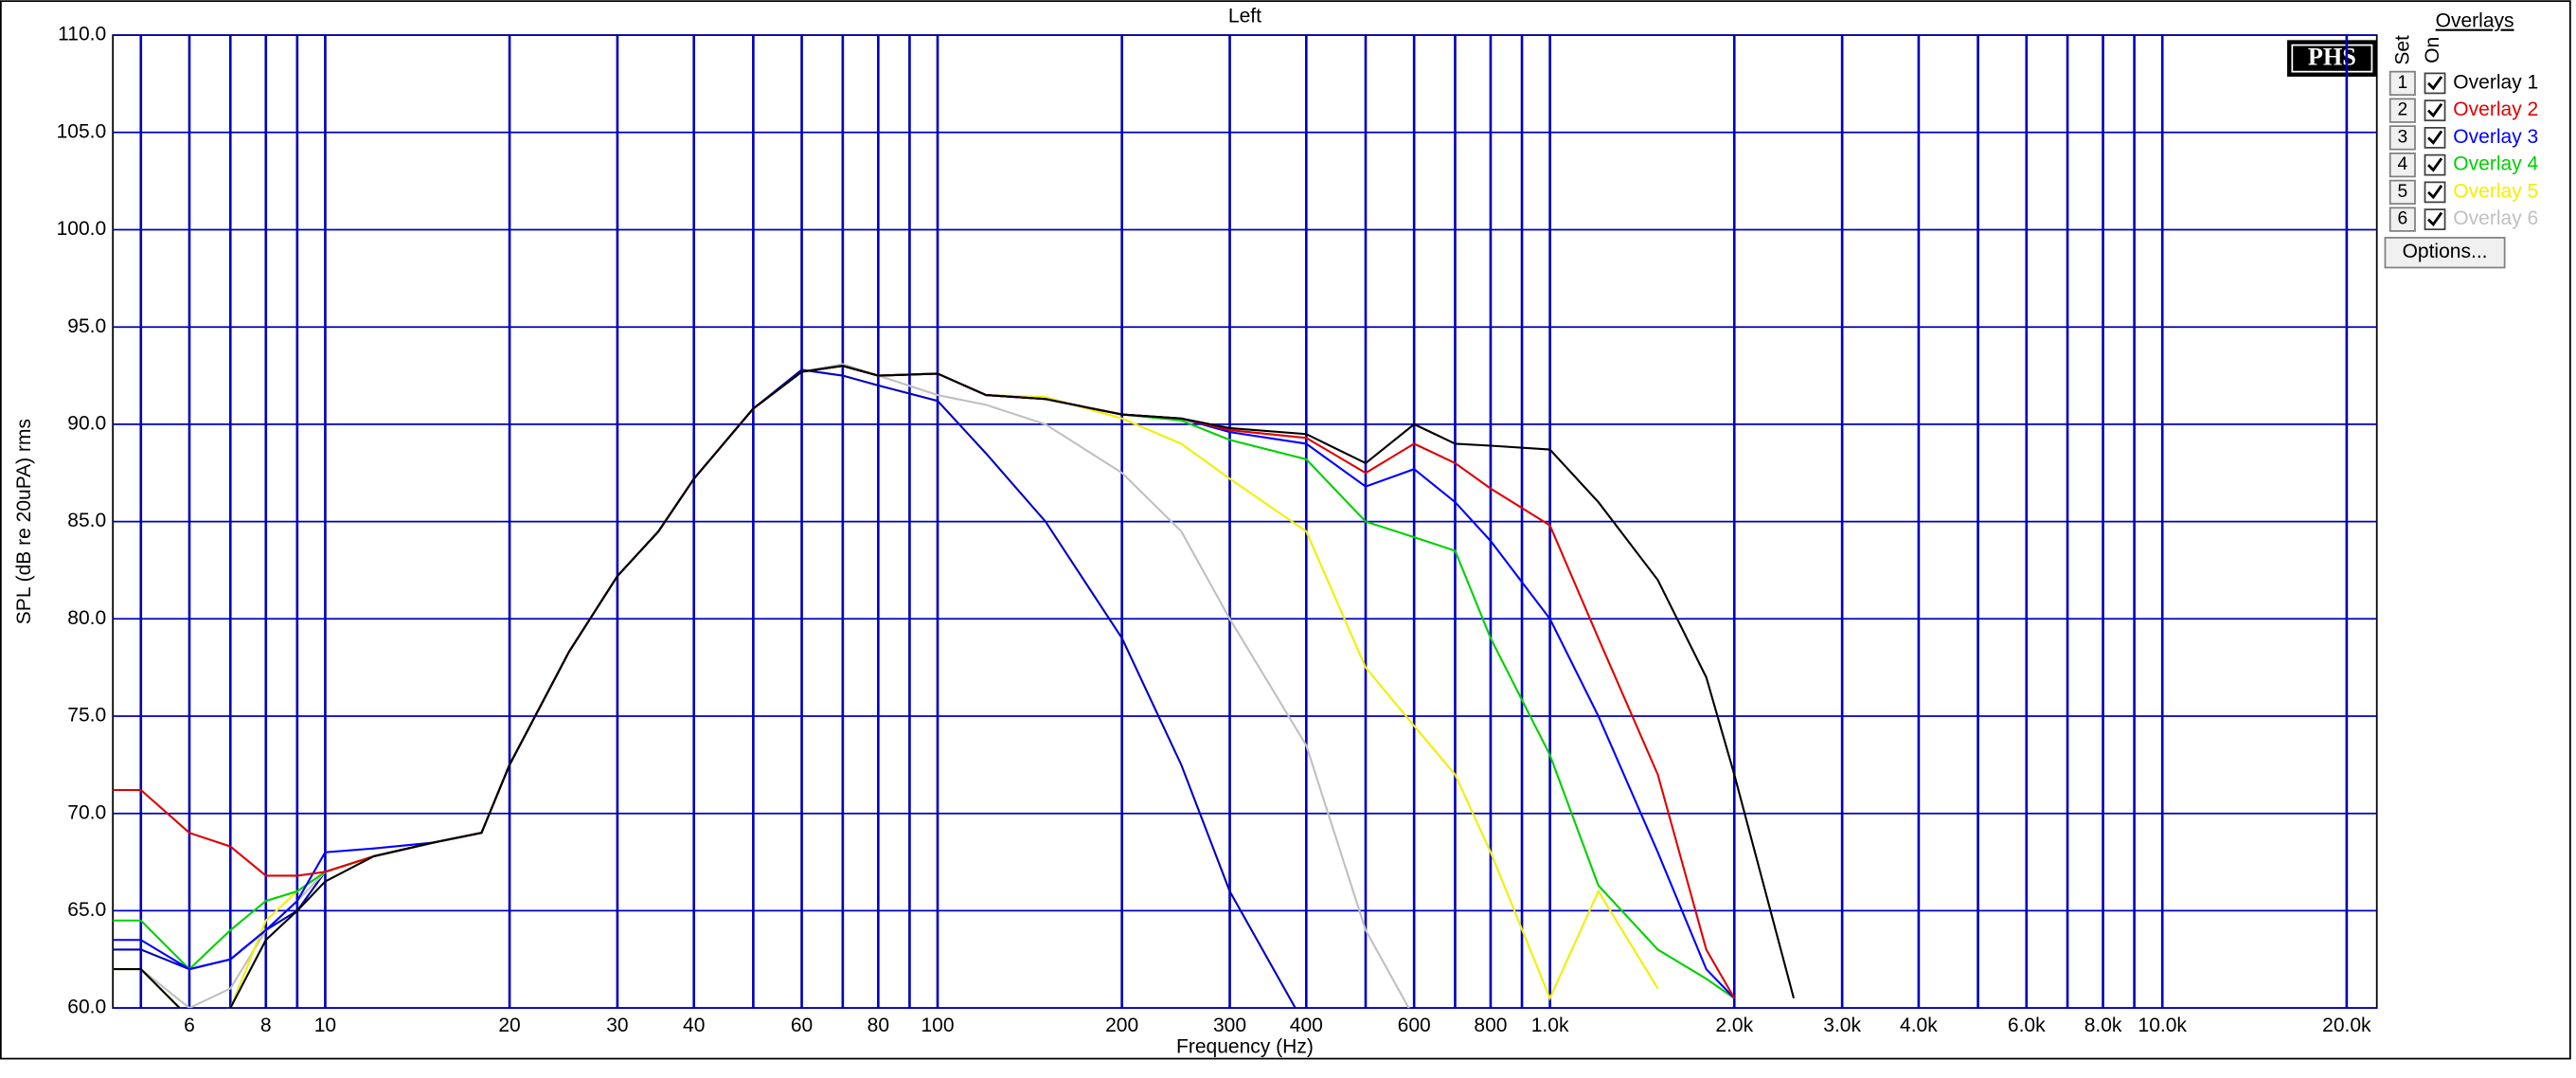 The height and width of the screenshot is (1078, 2576). I want to click on logo-box, so click(2332, 59).